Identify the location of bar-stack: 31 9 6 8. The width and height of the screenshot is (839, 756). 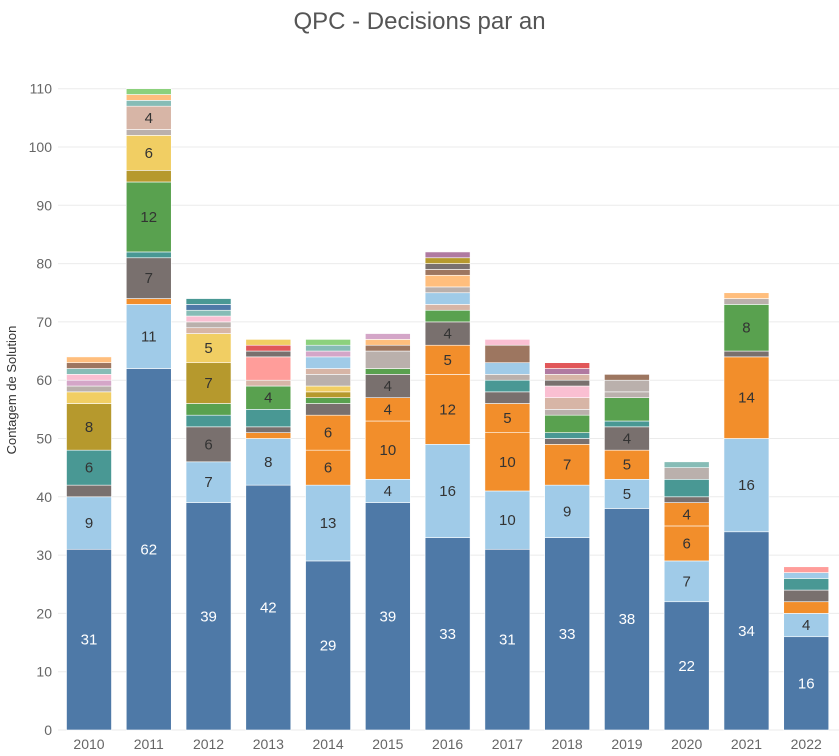
(89, 543).